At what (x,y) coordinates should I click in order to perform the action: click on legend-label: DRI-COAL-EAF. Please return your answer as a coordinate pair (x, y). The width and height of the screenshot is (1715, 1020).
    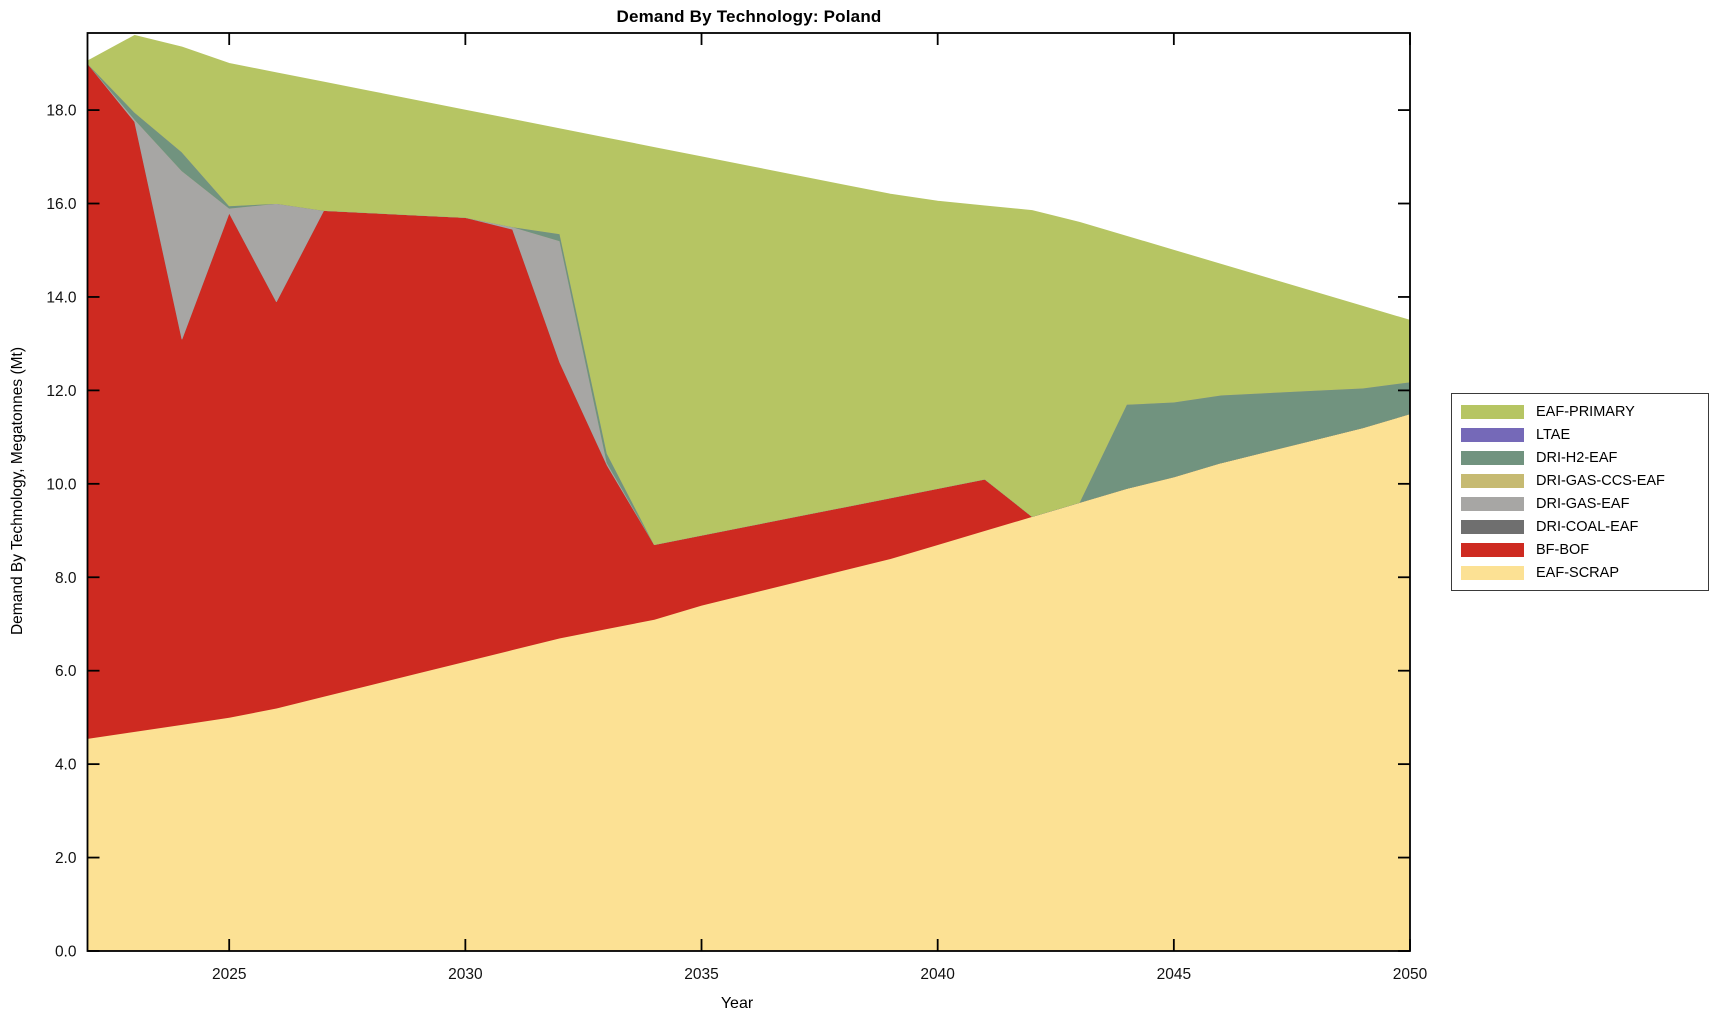
    Looking at the image, I should click on (1587, 526).